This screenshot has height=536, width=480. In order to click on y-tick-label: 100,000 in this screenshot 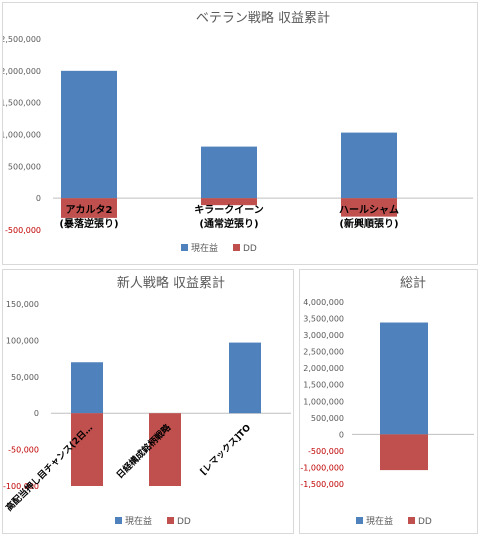, I will do `click(22, 340)`.